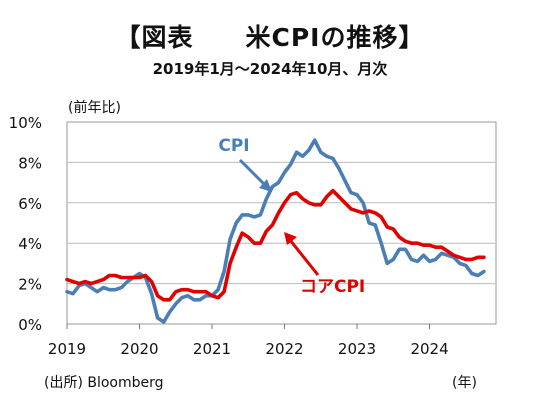  Describe the element at coordinates (30, 285) in the screenshot. I see `y-tick-label: 2%` at that location.